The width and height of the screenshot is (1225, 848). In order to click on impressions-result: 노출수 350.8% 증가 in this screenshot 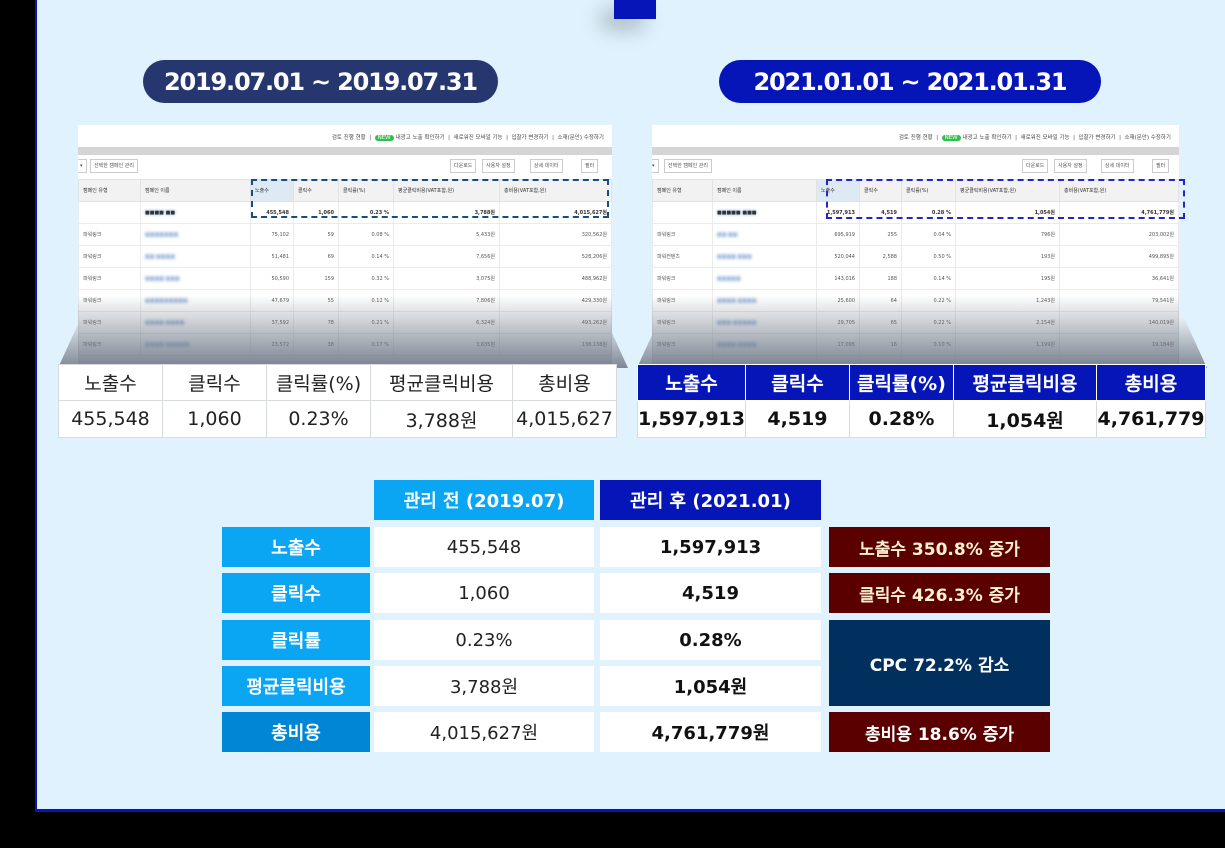, I will do `click(939, 547)`.